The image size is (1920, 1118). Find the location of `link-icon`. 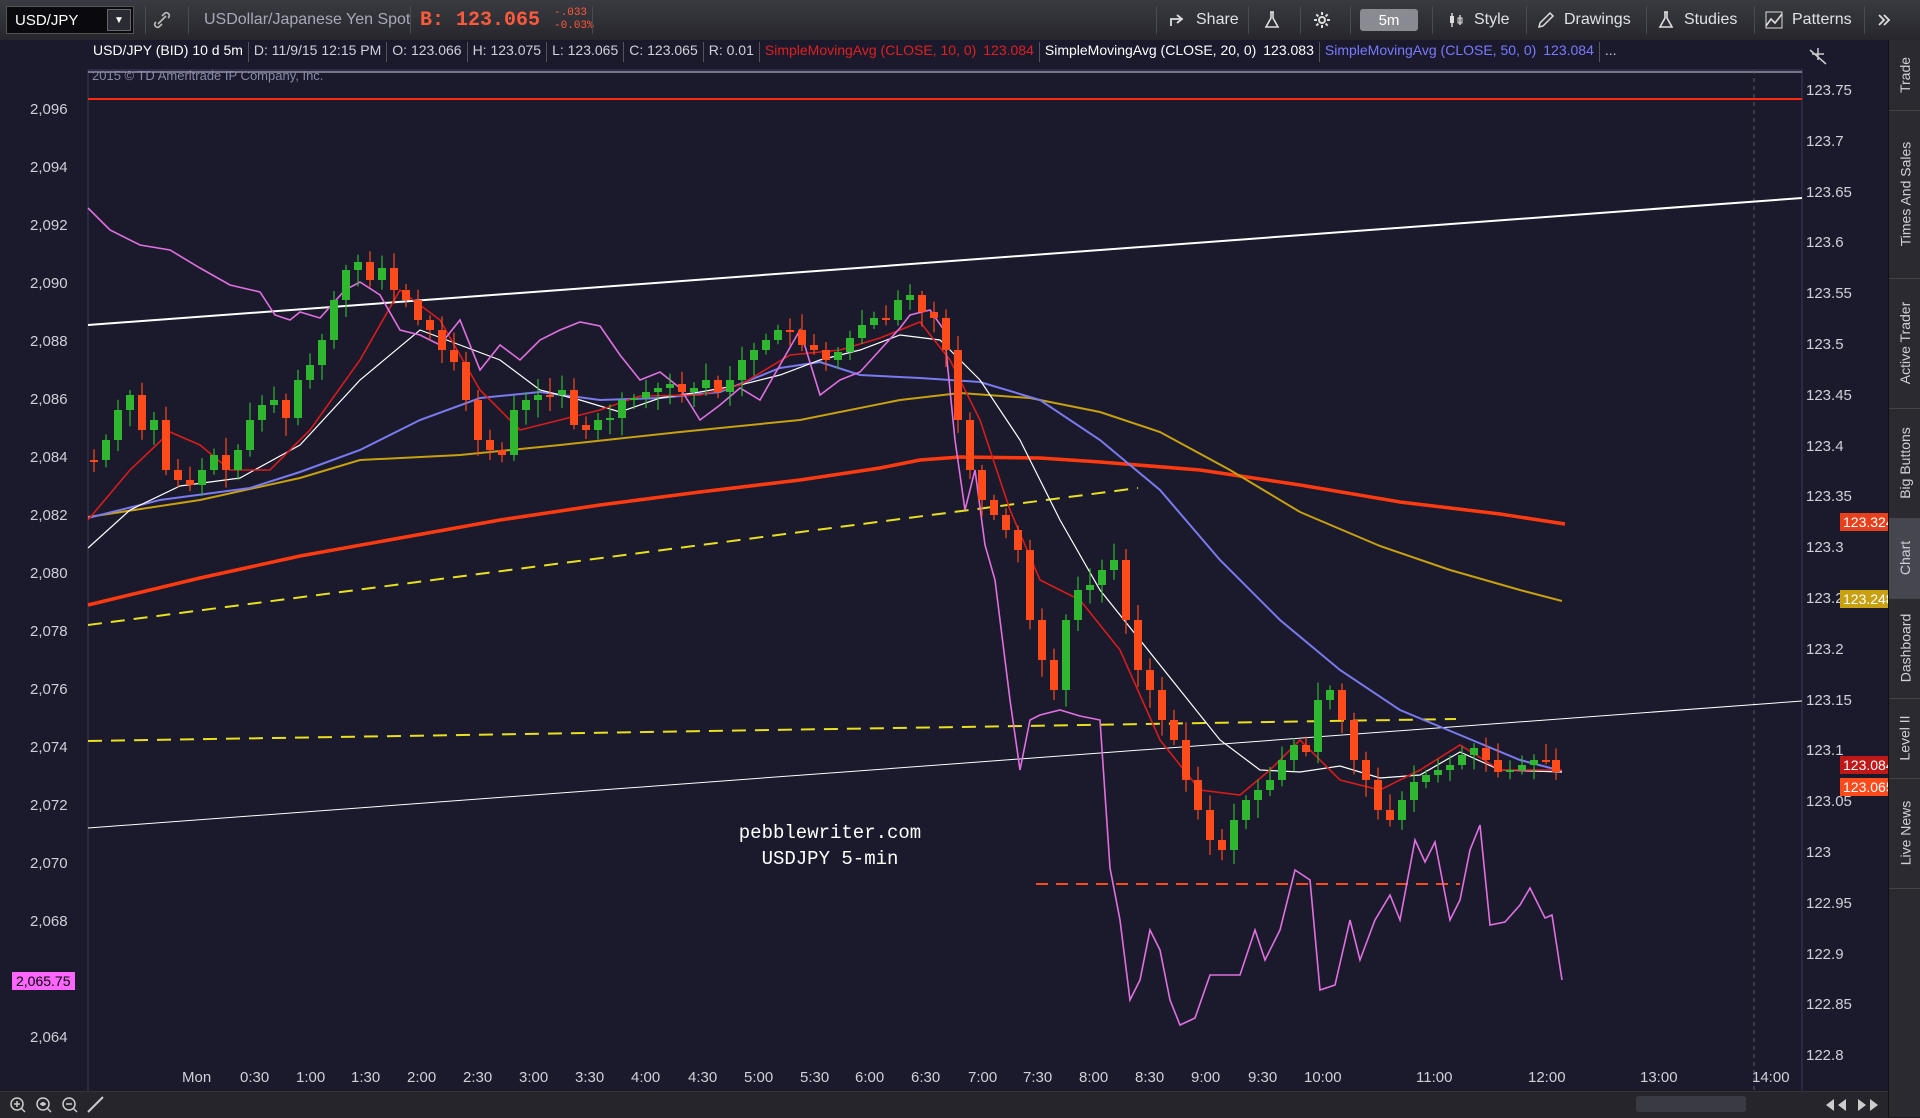

link-icon is located at coordinates (162, 20).